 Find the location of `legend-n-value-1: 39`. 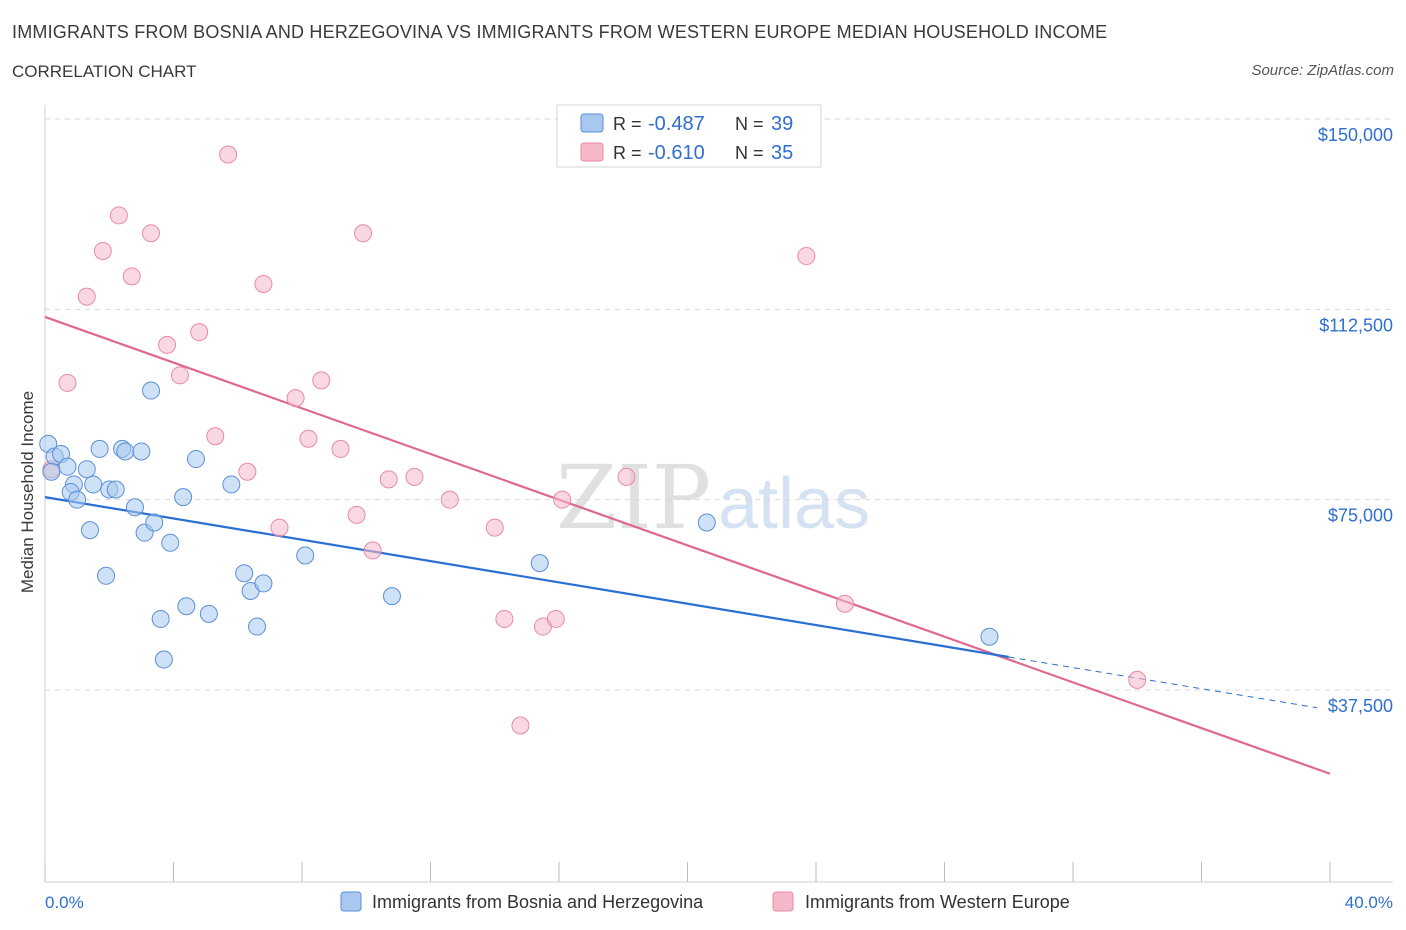

legend-n-value-1: 39 is located at coordinates (782, 124).